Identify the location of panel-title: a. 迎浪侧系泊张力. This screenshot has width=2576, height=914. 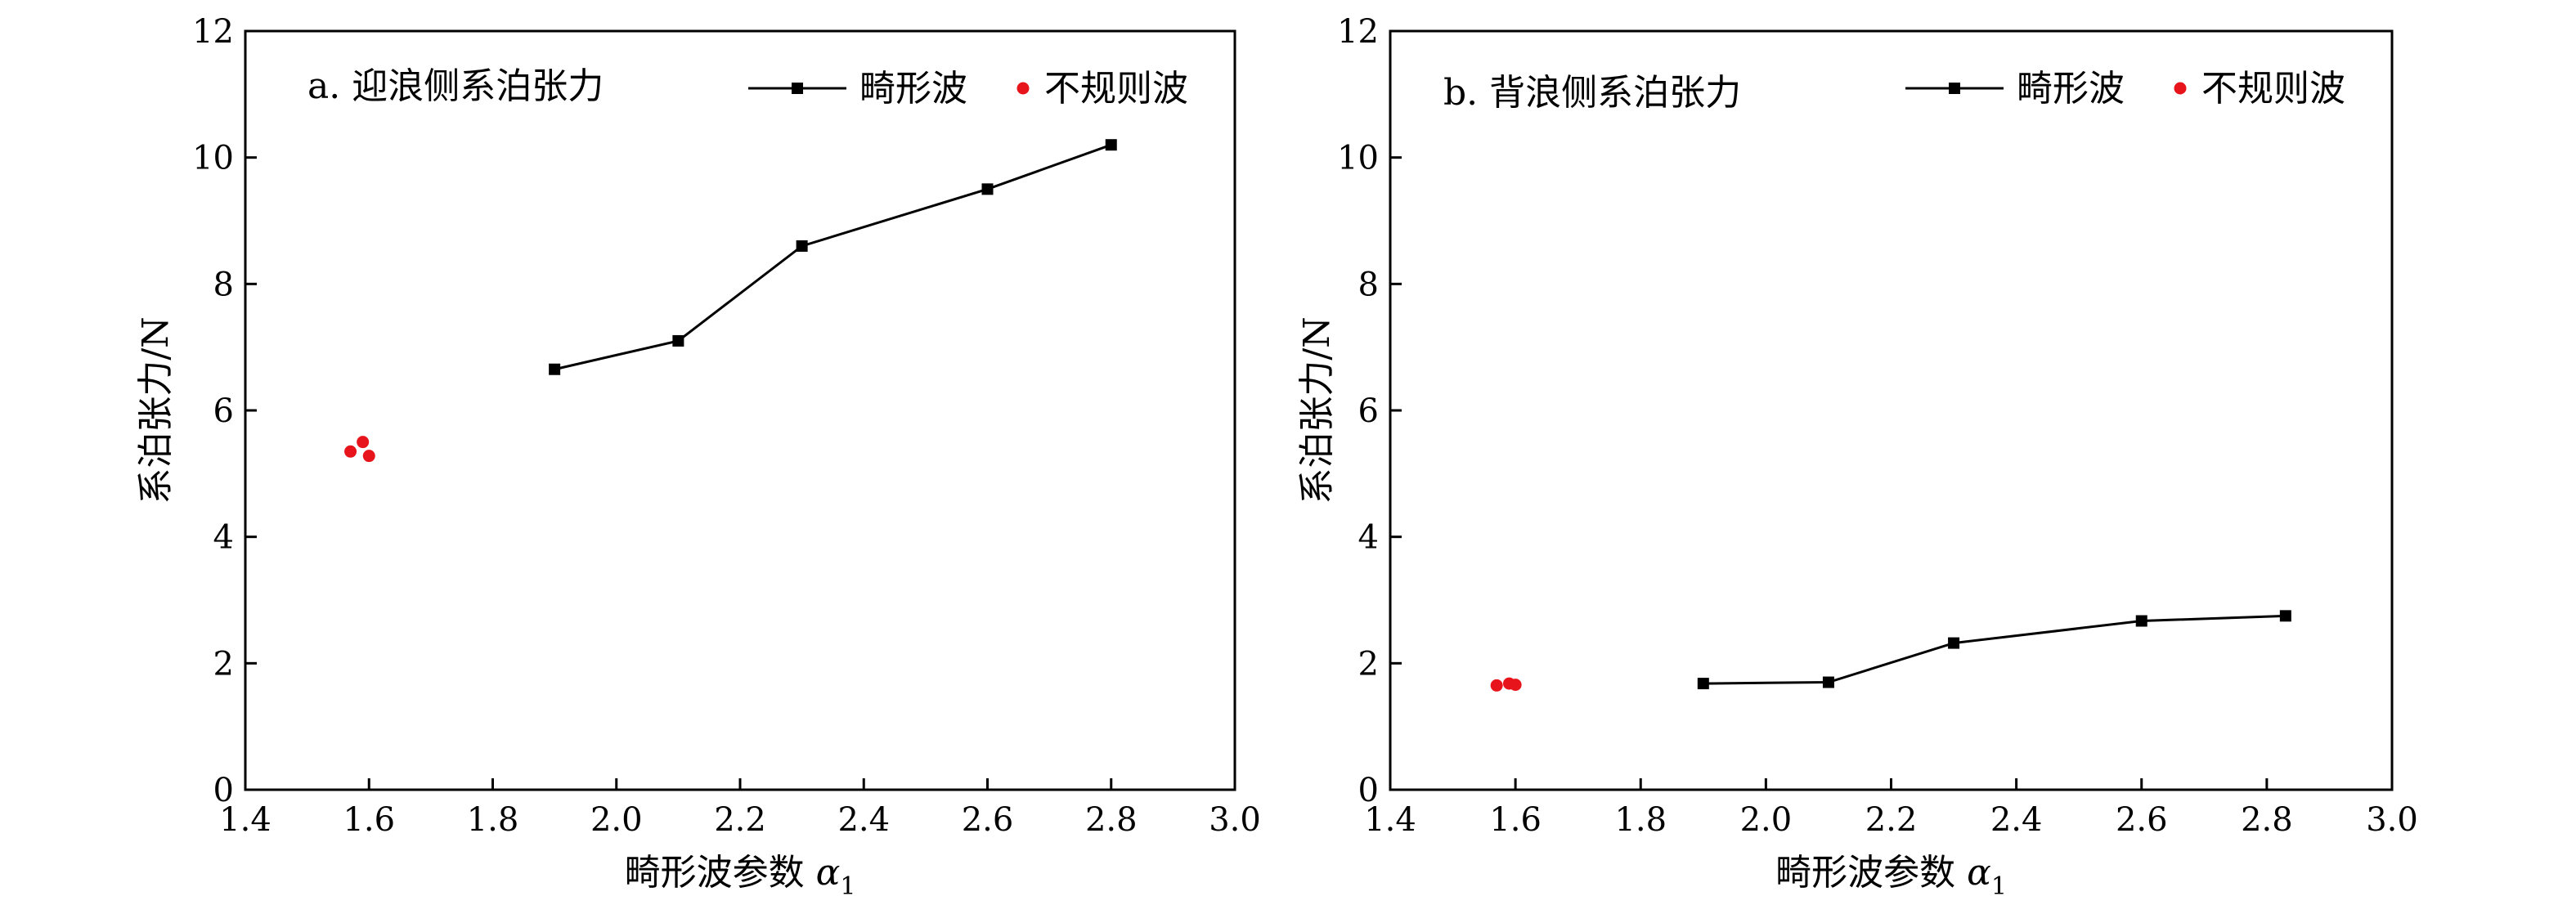
(455, 86).